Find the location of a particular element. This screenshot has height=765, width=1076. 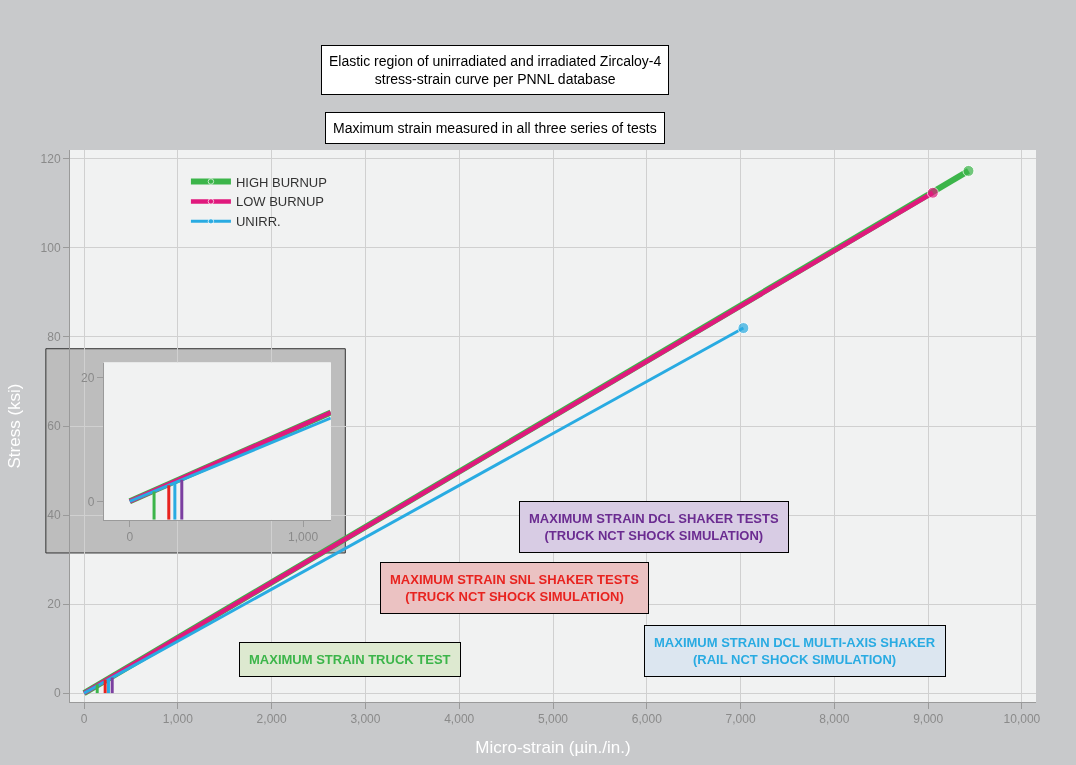

x-tick-label: 1,000 is located at coordinates (178, 719).